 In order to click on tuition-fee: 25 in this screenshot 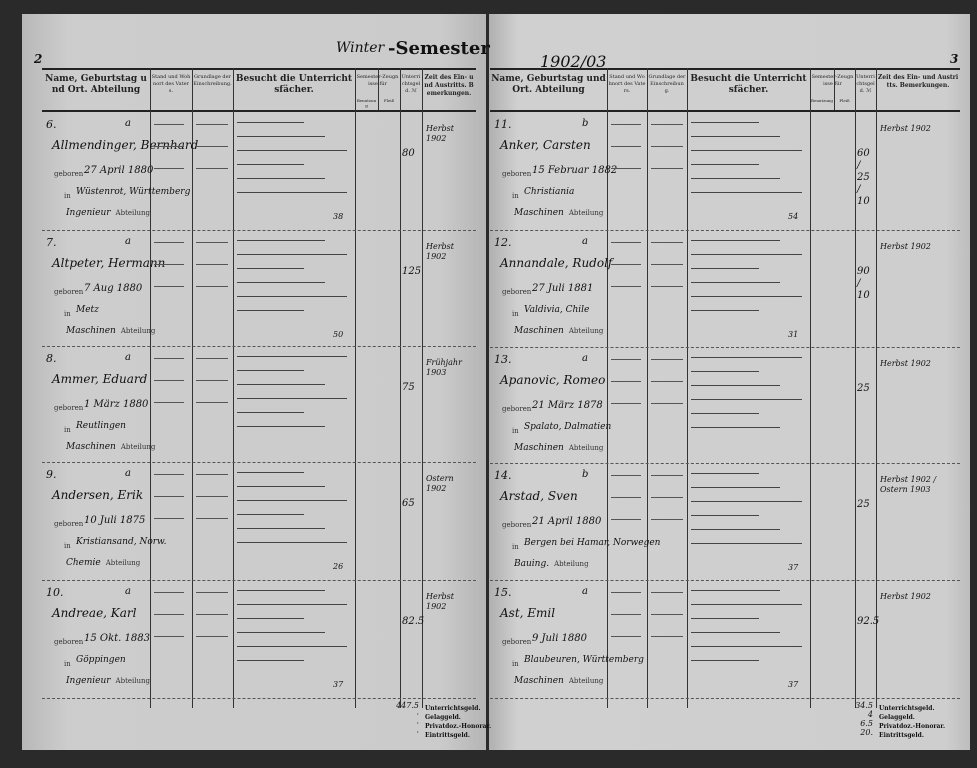, I will do `click(863, 504)`.